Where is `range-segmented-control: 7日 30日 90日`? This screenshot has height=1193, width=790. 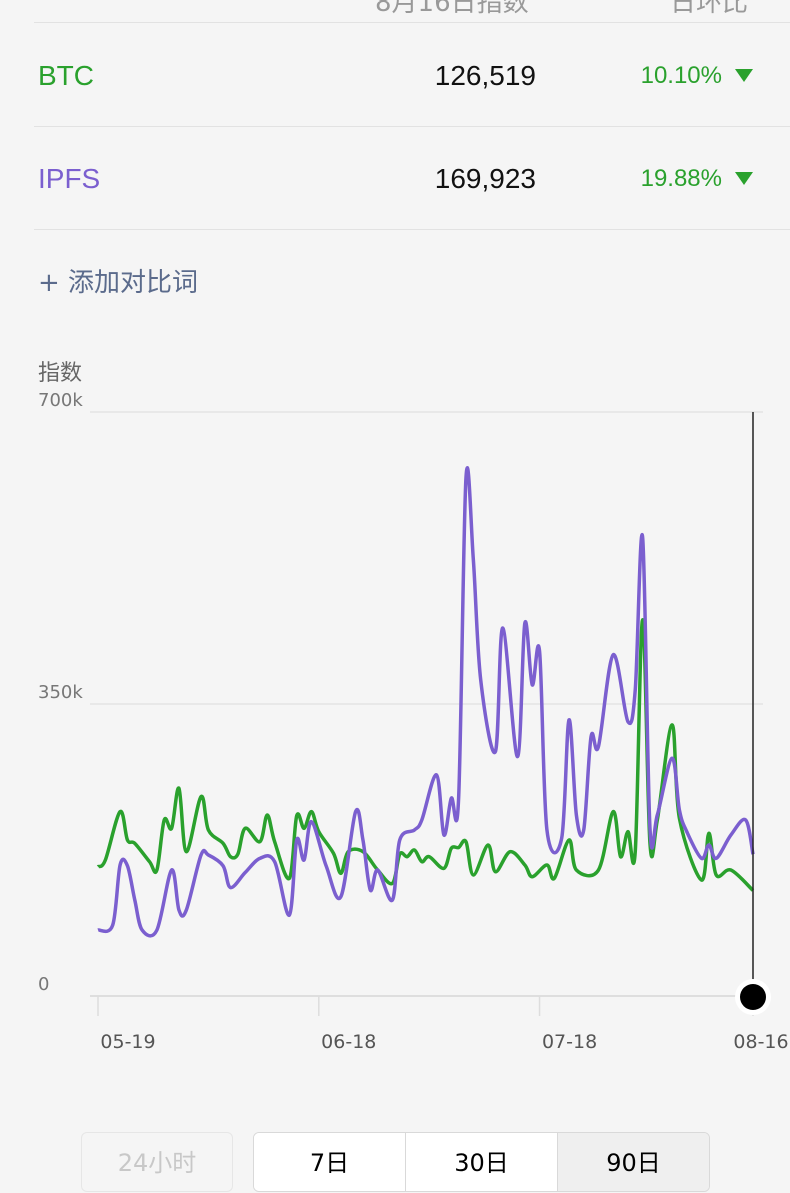 range-segmented-control: 7日 30日 90日 is located at coordinates (481, 1162).